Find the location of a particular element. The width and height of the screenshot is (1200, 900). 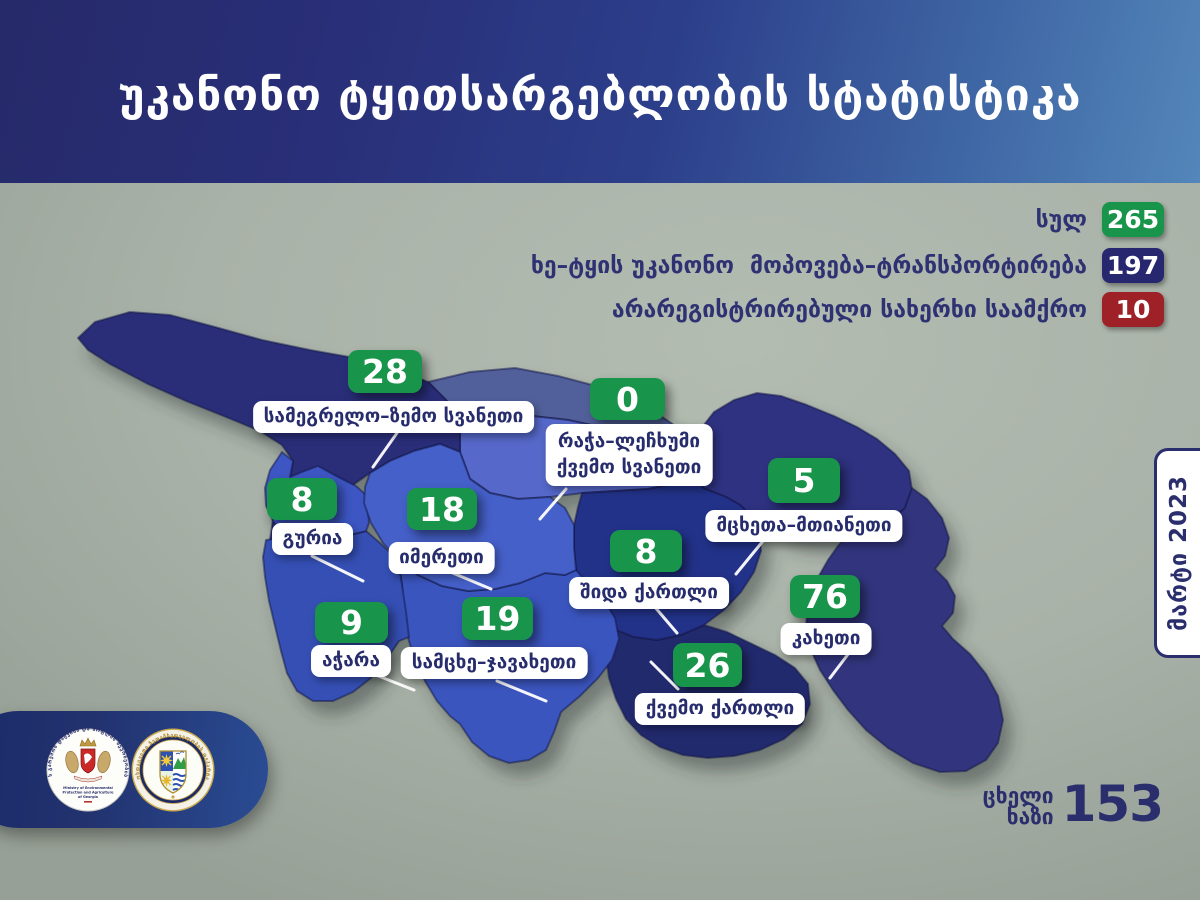

region-badge-imereti: 18 is located at coordinates (442, 509).